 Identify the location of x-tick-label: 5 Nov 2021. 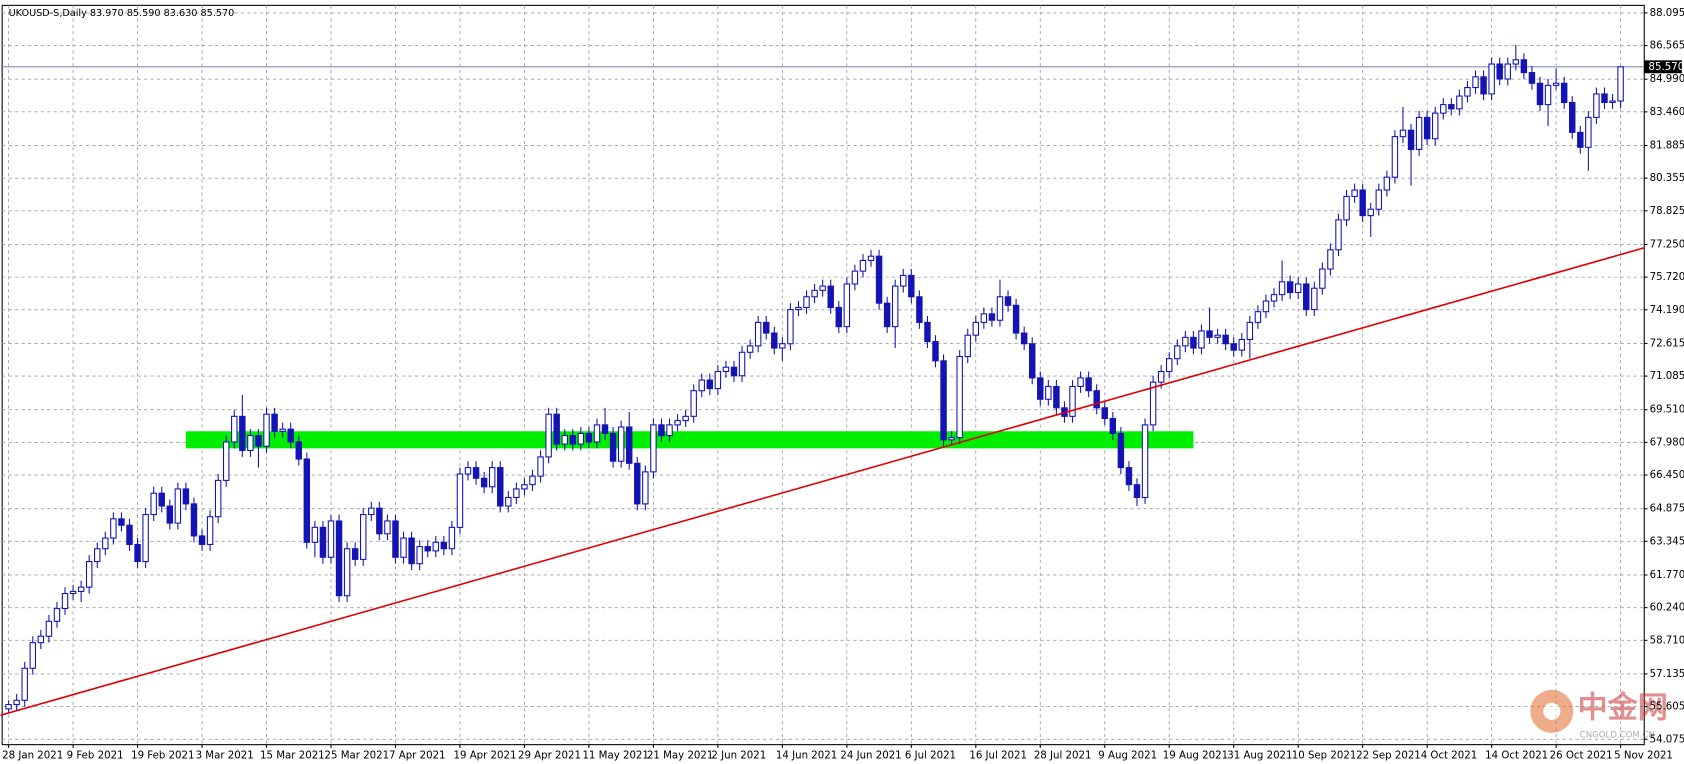
(1643, 755).